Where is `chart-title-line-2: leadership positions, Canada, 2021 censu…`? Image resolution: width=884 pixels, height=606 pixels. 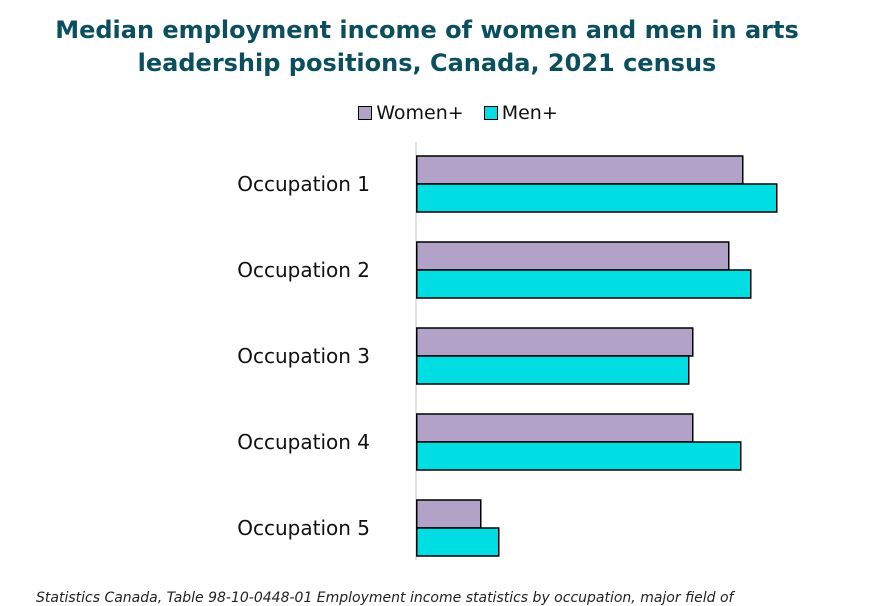
chart-title-line-2: leadership positions, Canada, 2021 censu… is located at coordinates (427, 63).